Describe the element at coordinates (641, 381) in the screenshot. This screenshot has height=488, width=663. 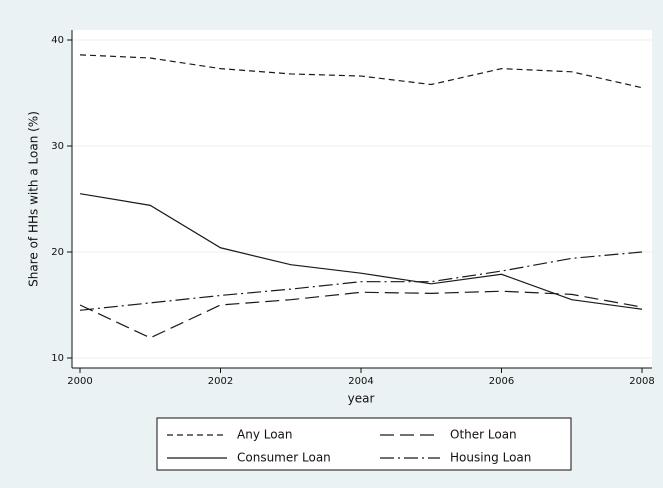
I see `x-tick-label: 2008` at that location.